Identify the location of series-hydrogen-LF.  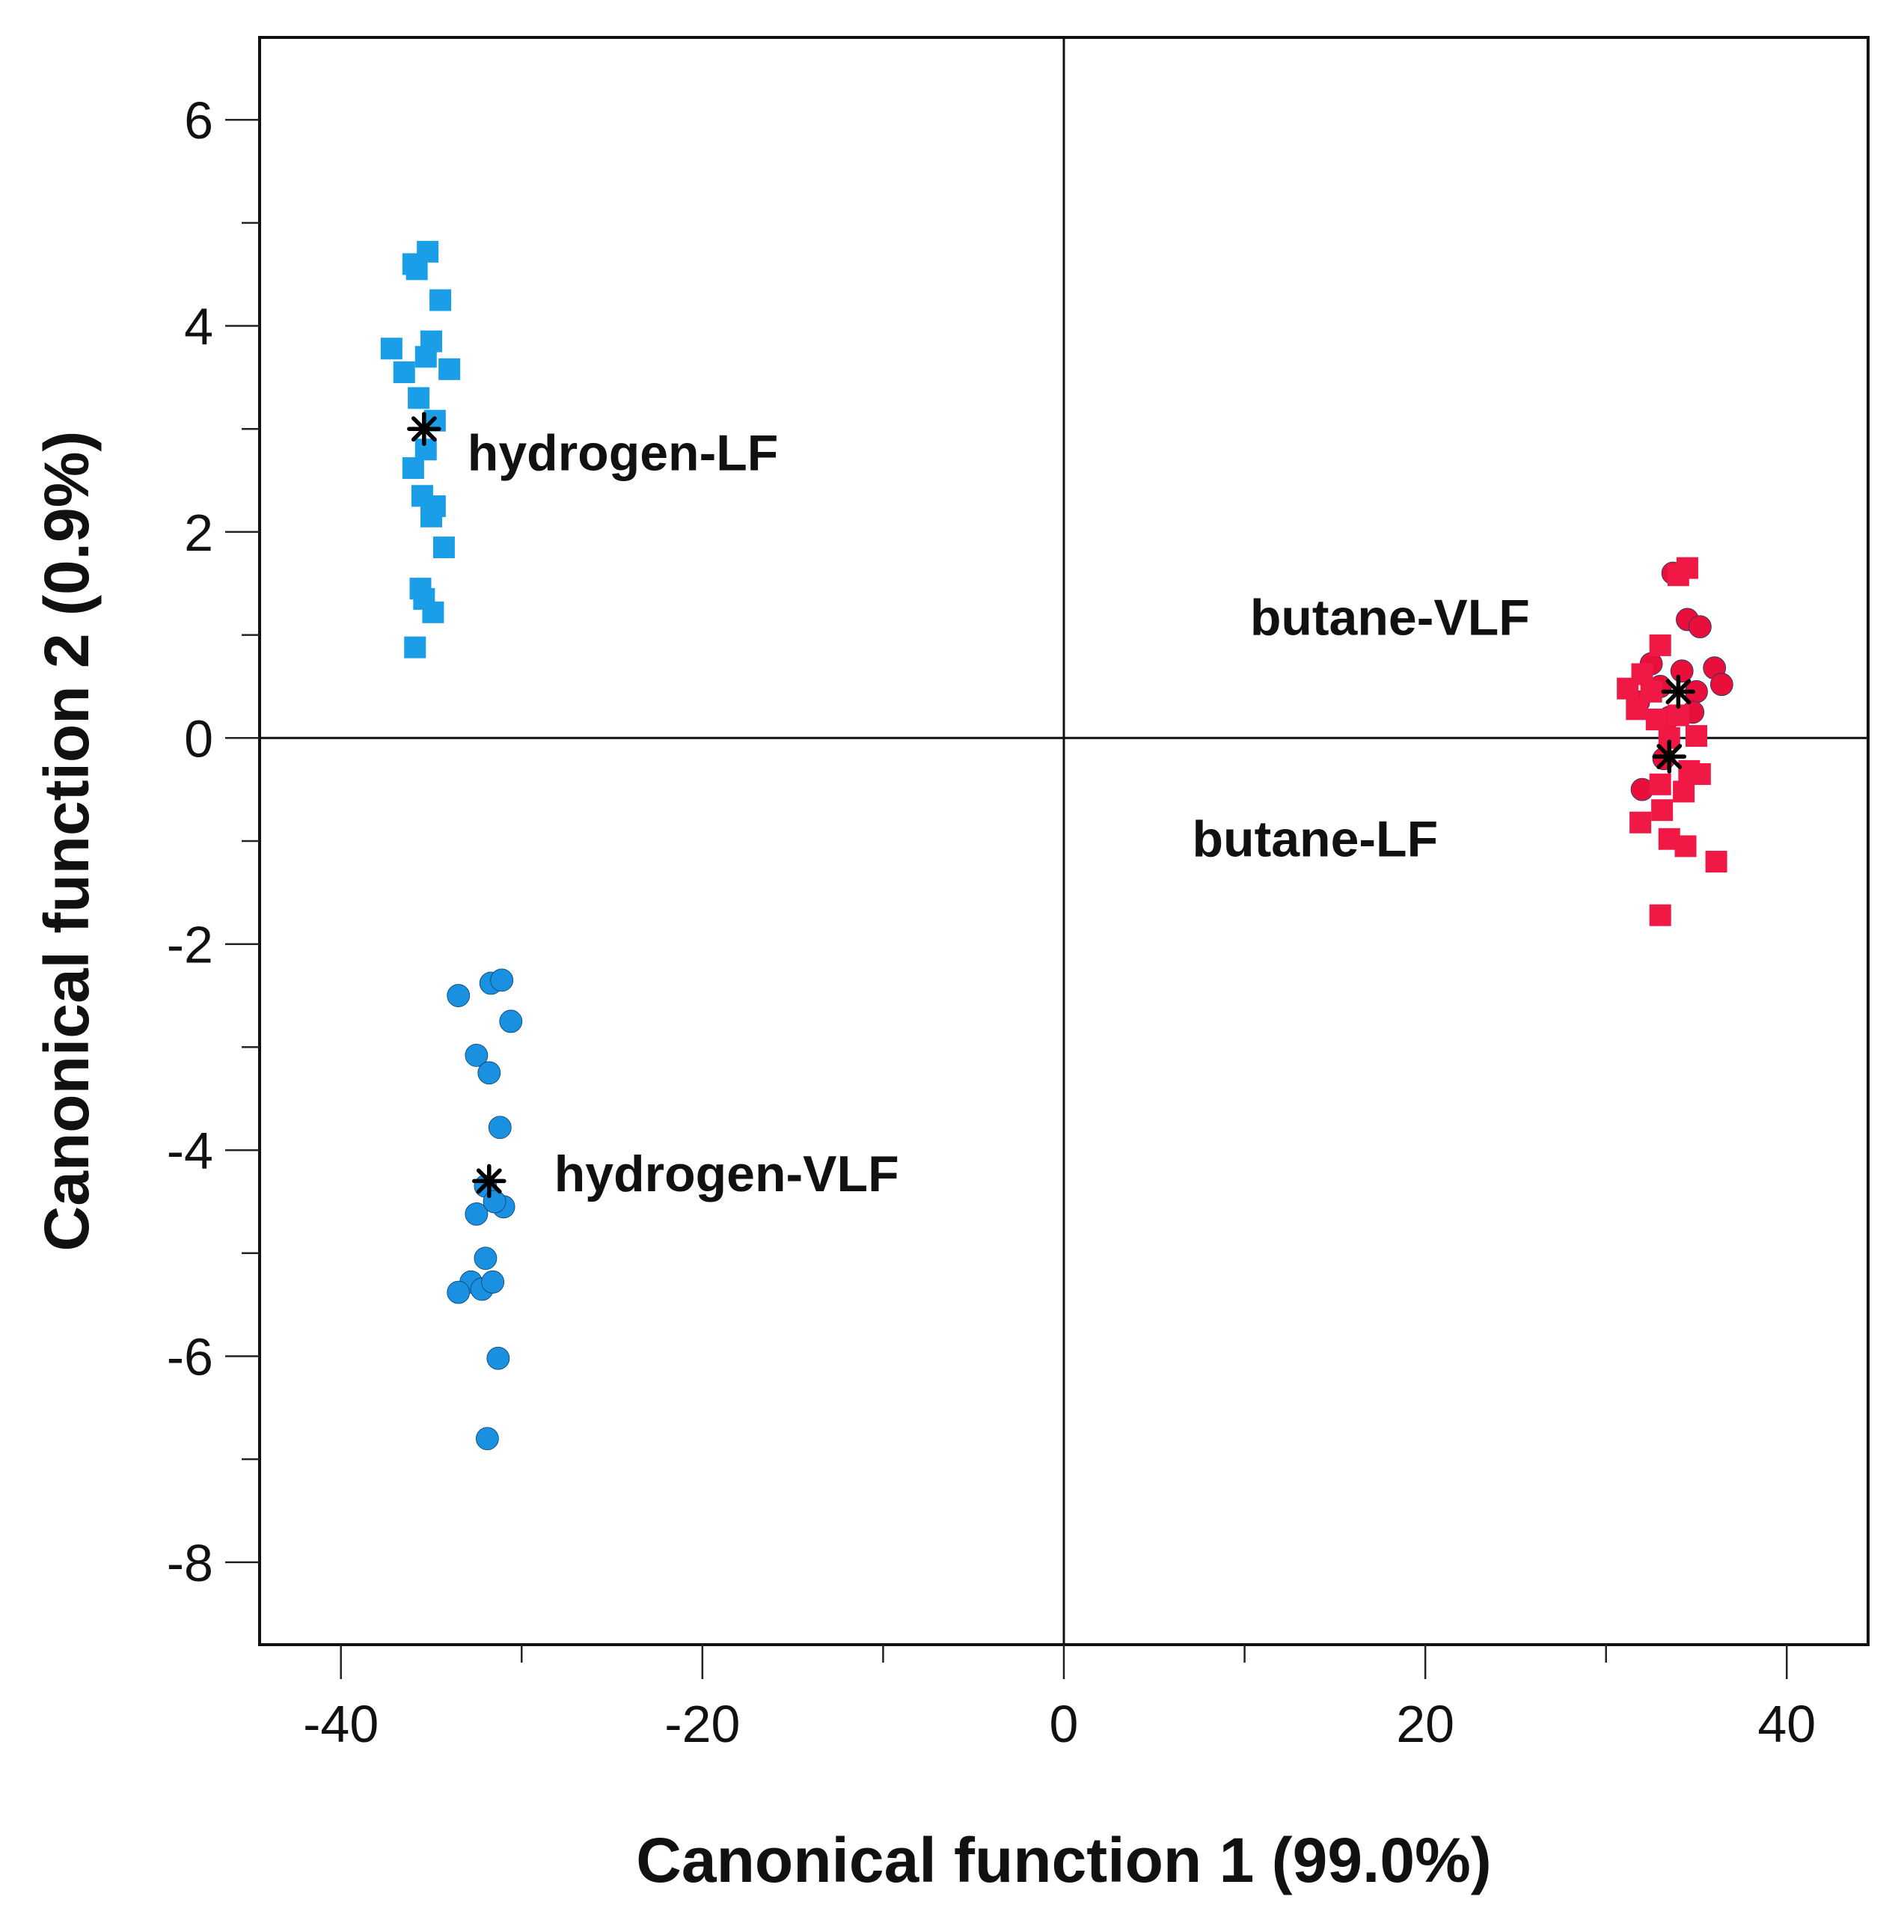
(420, 449).